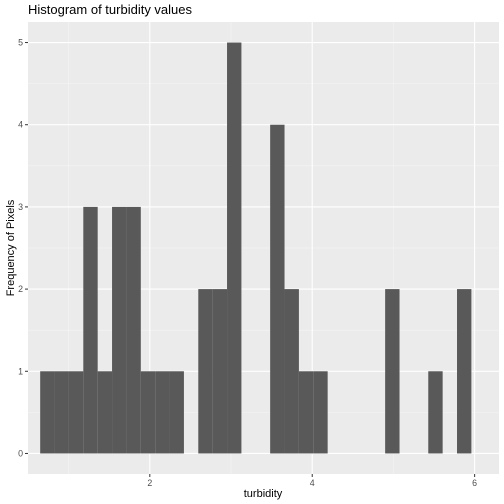 This screenshot has height=504, width=504. I want to click on chart-title: Histogram of turbidity values, so click(110, 9).